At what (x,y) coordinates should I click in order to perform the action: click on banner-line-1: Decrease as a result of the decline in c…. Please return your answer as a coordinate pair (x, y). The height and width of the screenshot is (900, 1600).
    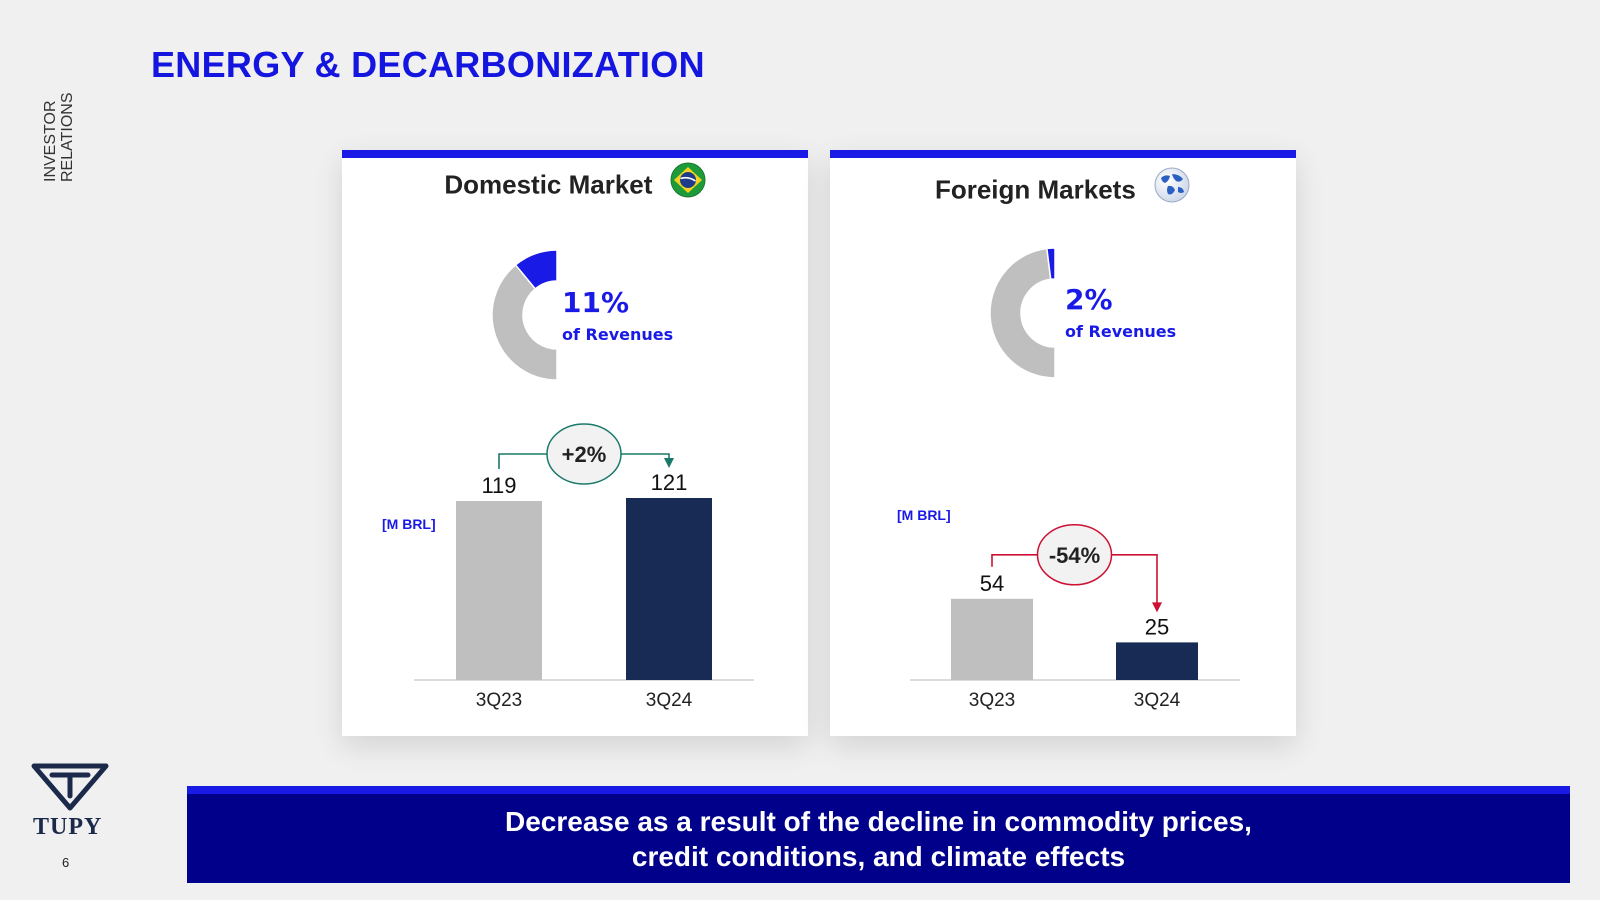
    Looking at the image, I should click on (878, 821).